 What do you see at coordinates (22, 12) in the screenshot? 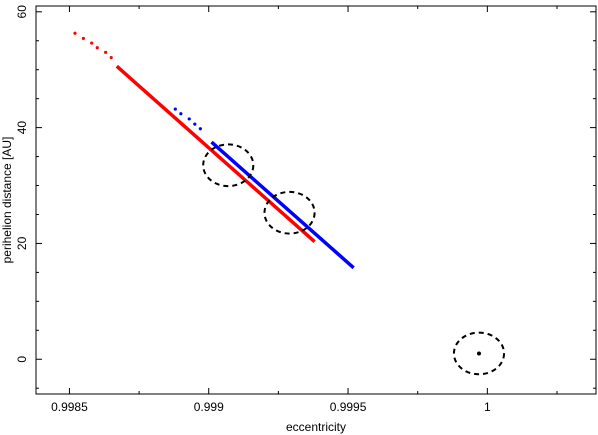
I see `y-tick-label: 60` at bounding box center [22, 12].